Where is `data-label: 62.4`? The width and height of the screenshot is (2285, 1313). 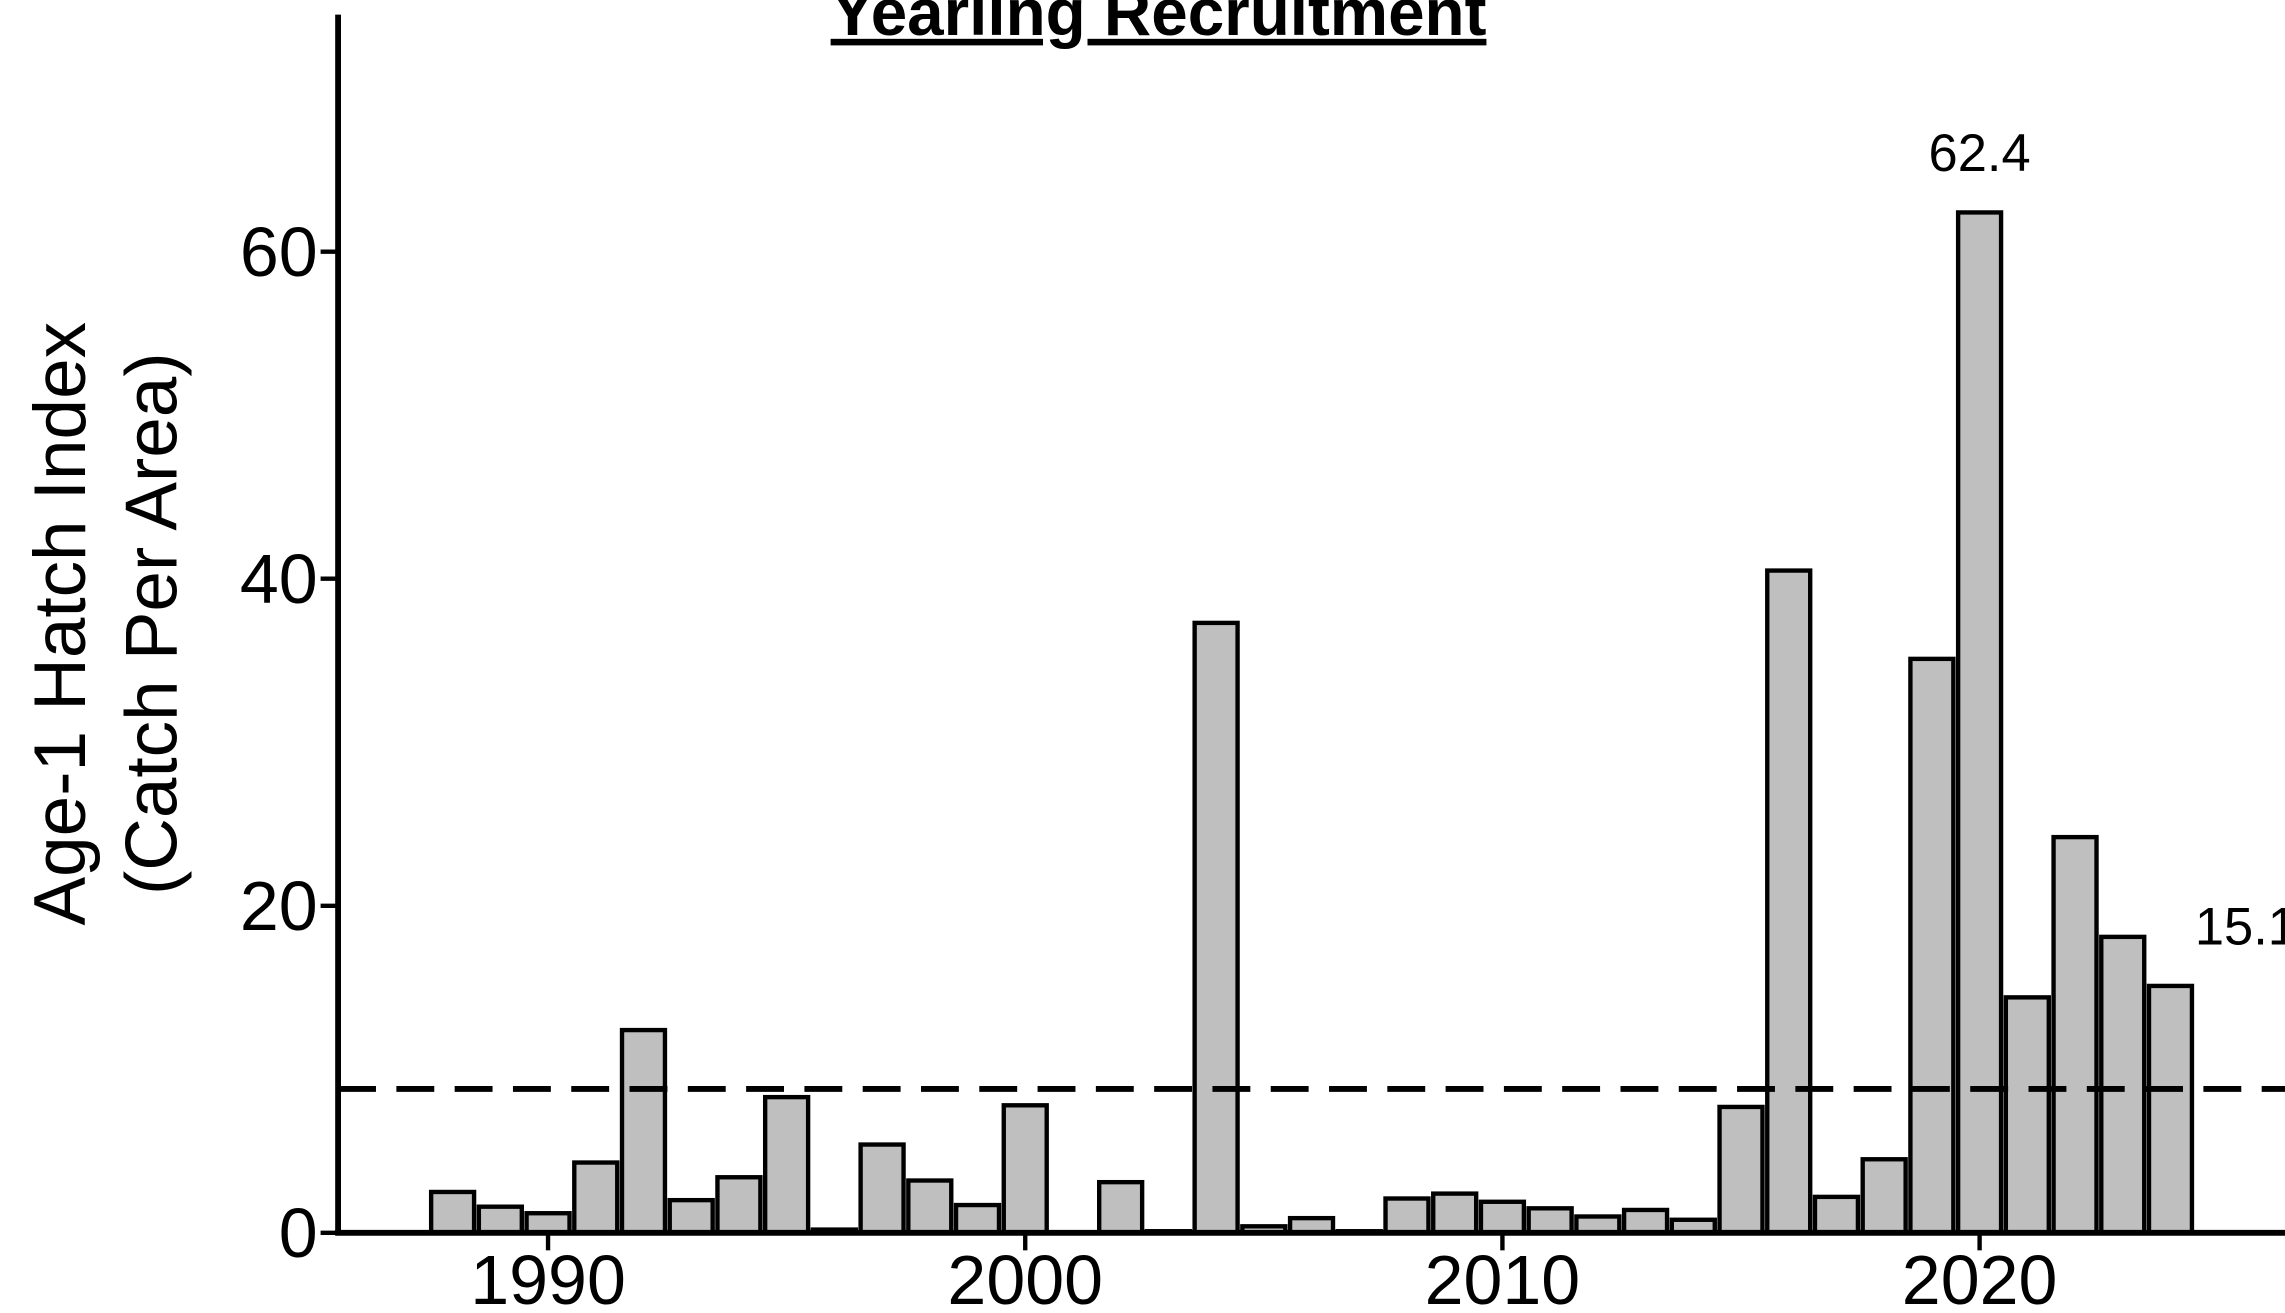
data-label: 62.4 is located at coordinates (1980, 154).